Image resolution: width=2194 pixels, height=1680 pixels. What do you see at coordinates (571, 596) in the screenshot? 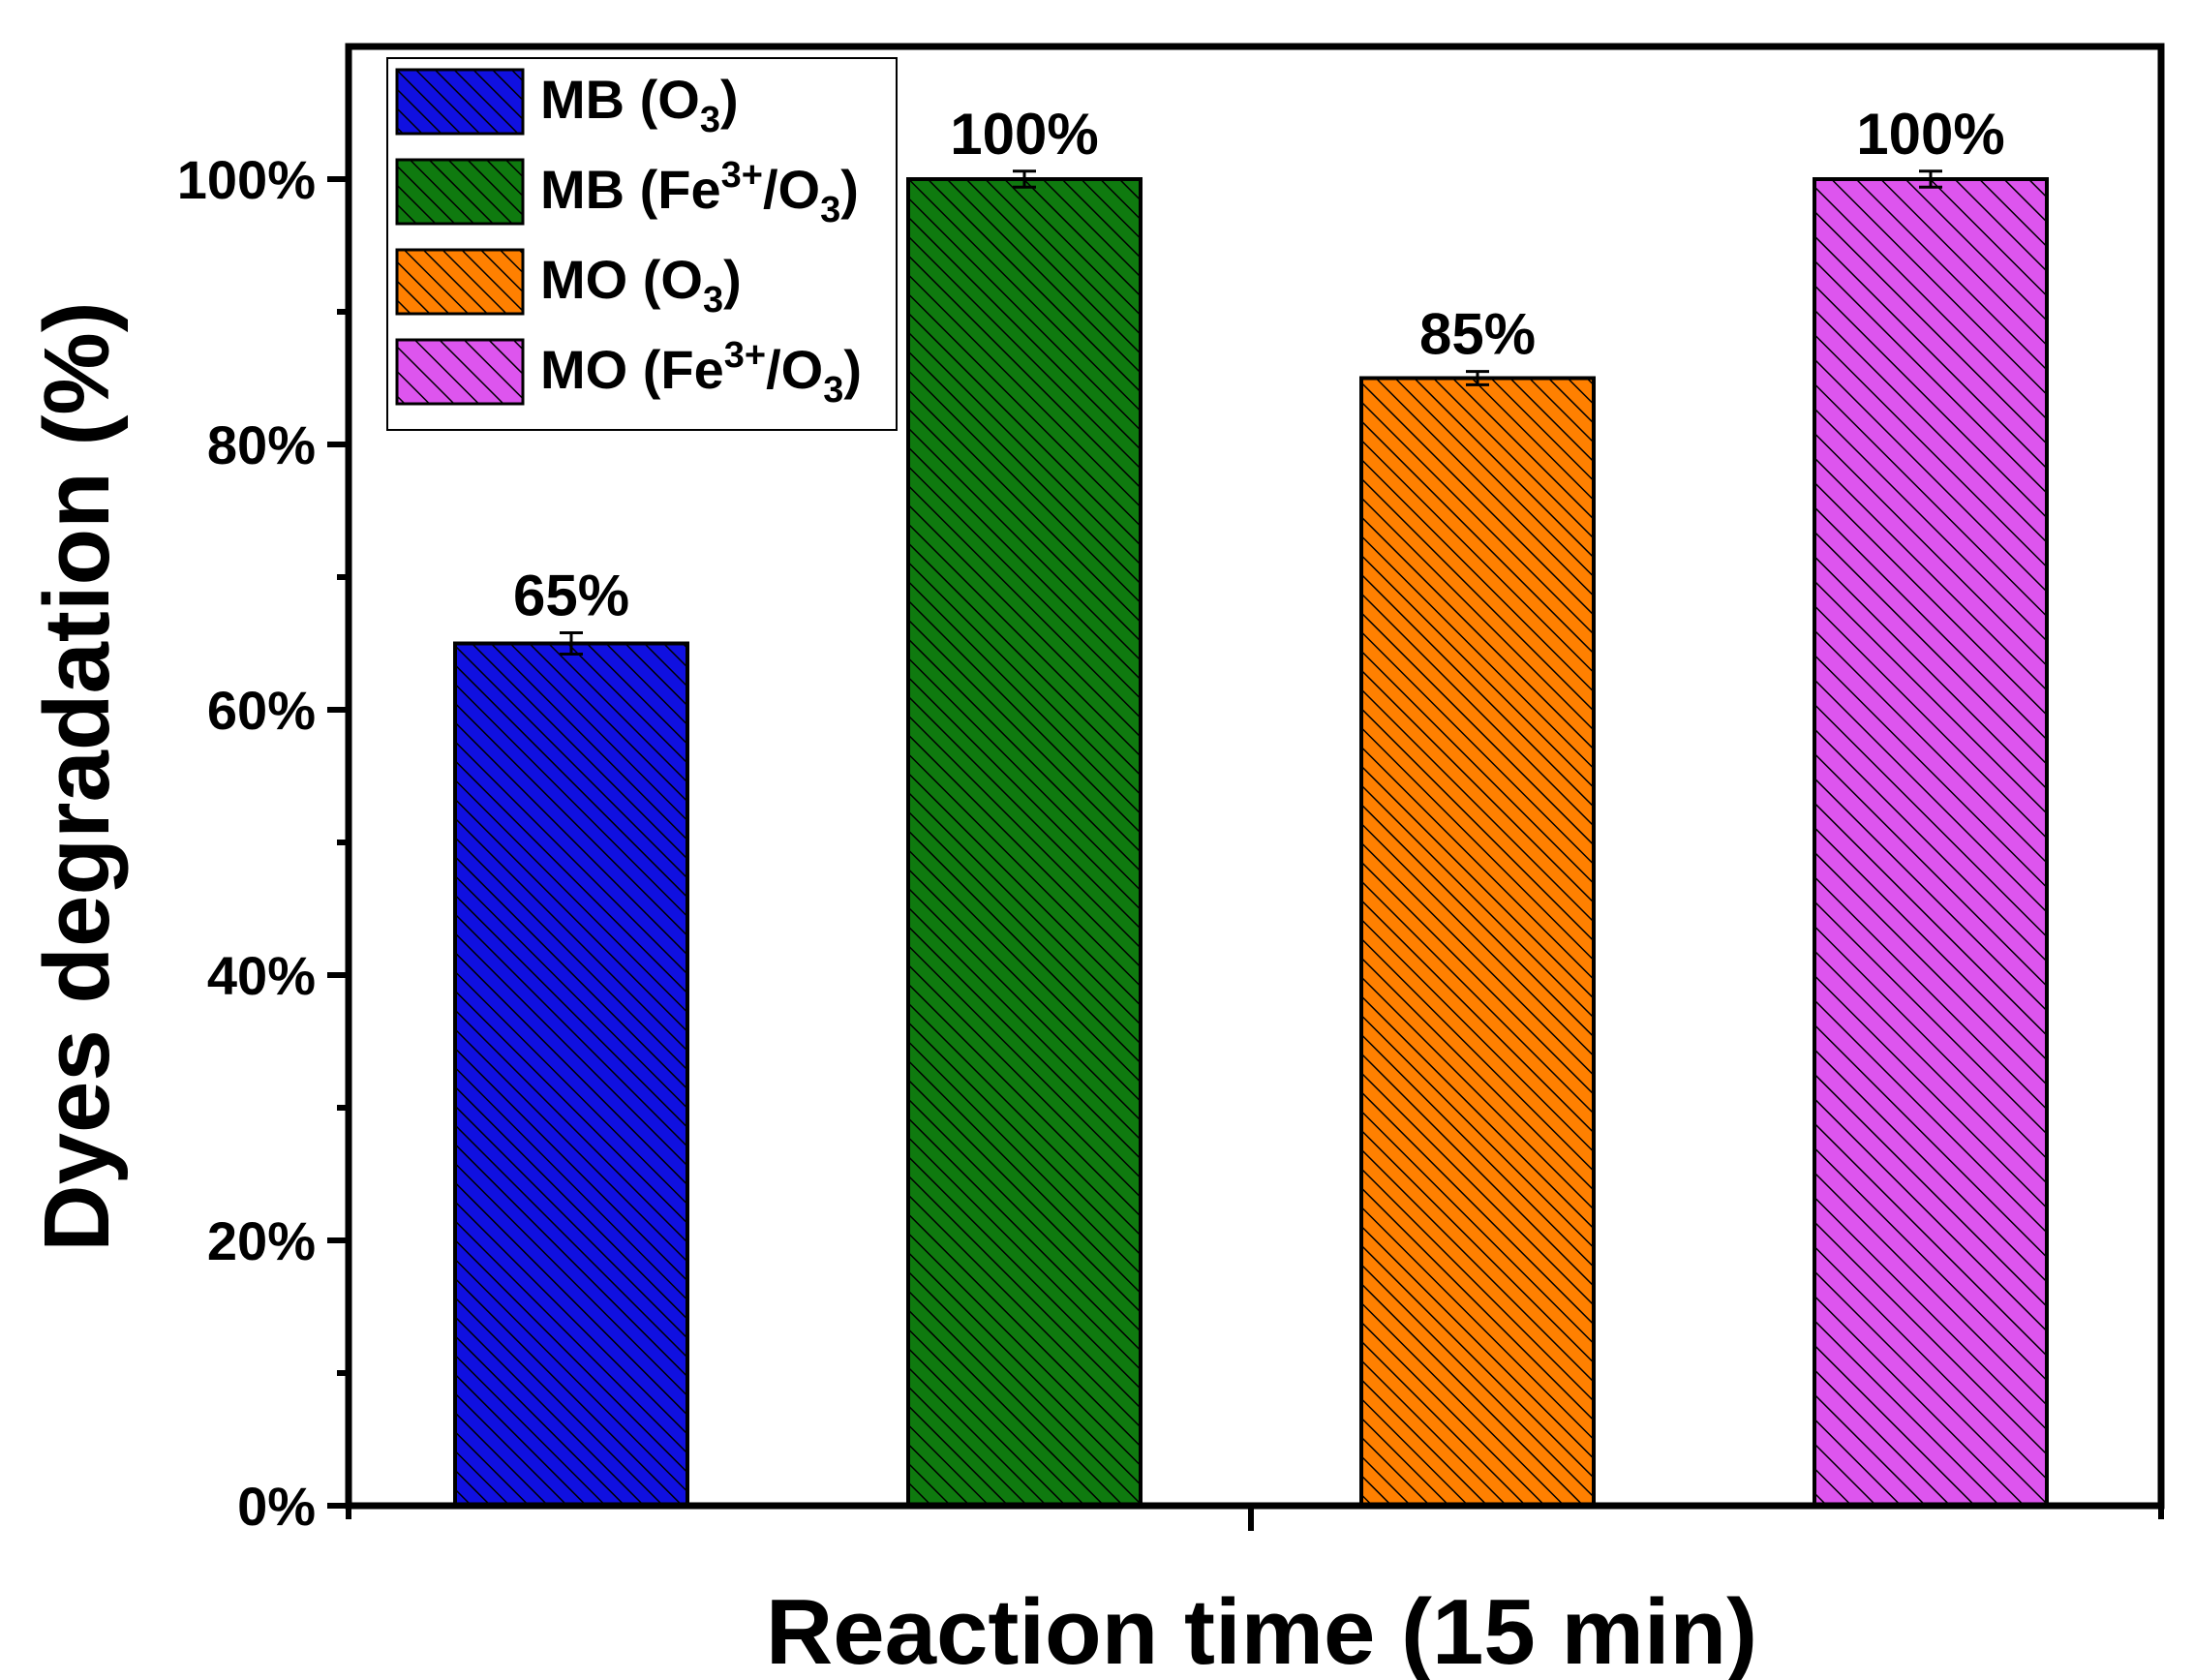
I see `data-label: 65%` at bounding box center [571, 596].